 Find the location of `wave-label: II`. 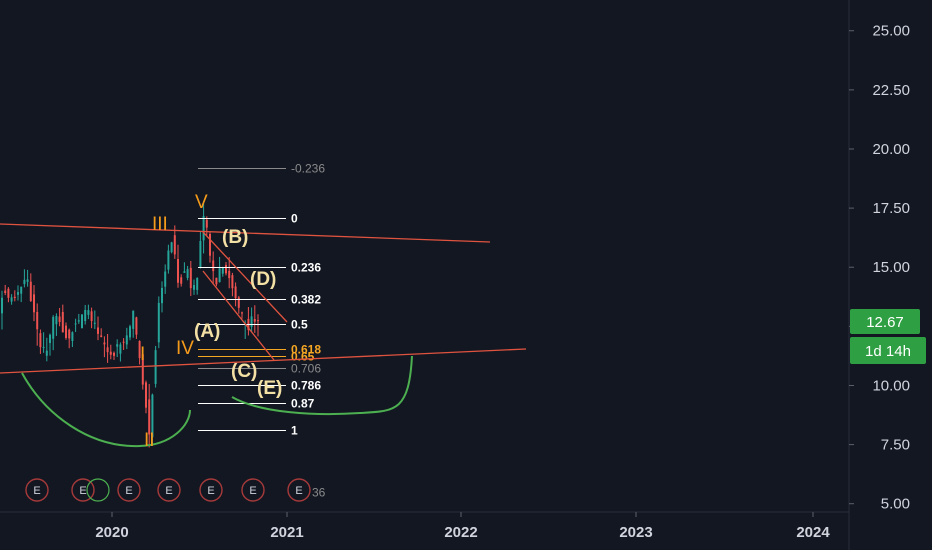

wave-label: II is located at coordinates (149, 440).